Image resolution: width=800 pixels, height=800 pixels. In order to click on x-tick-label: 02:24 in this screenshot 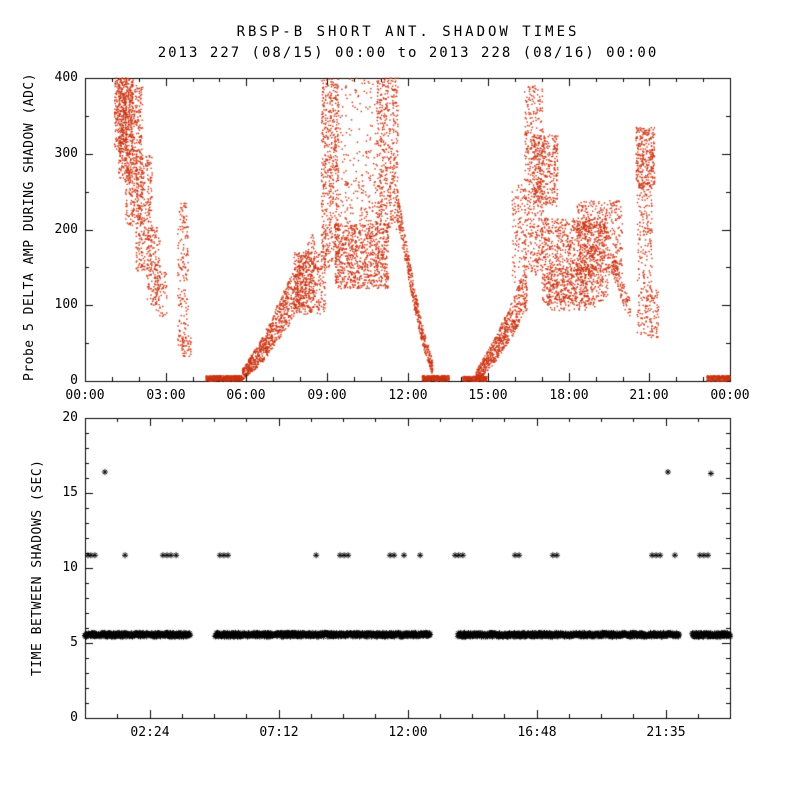, I will do `click(150, 732)`.